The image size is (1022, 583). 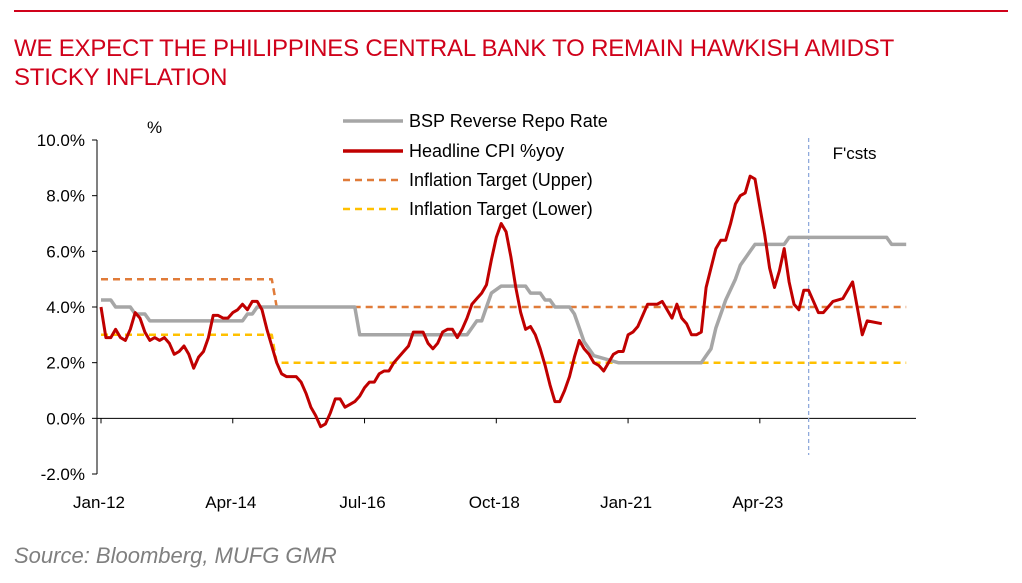 I want to click on x-tick-label: Apr-23, so click(x=757, y=502).